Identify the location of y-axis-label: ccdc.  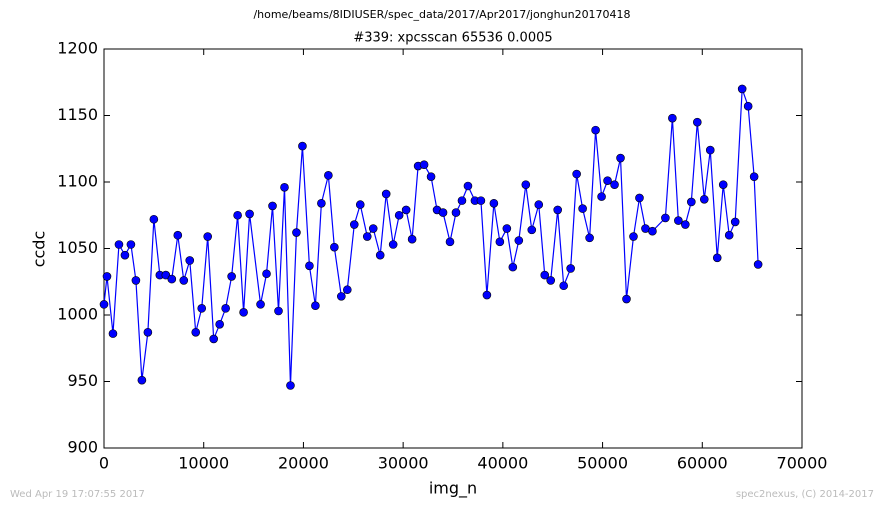
(39, 249).